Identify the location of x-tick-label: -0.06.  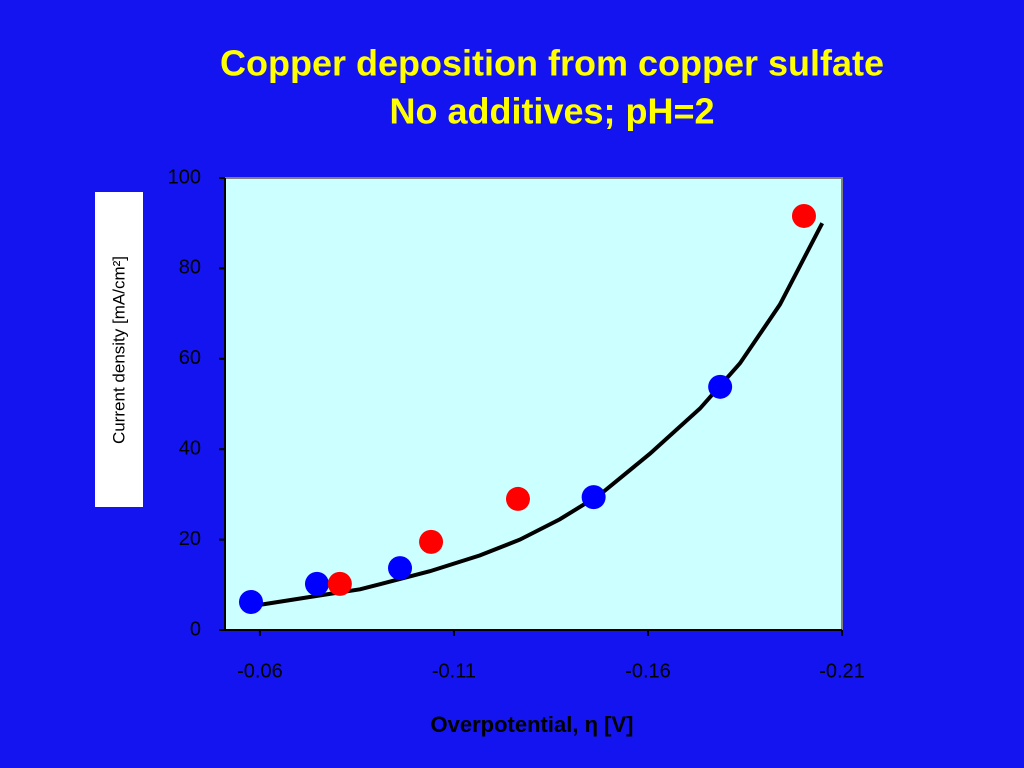
(260, 671).